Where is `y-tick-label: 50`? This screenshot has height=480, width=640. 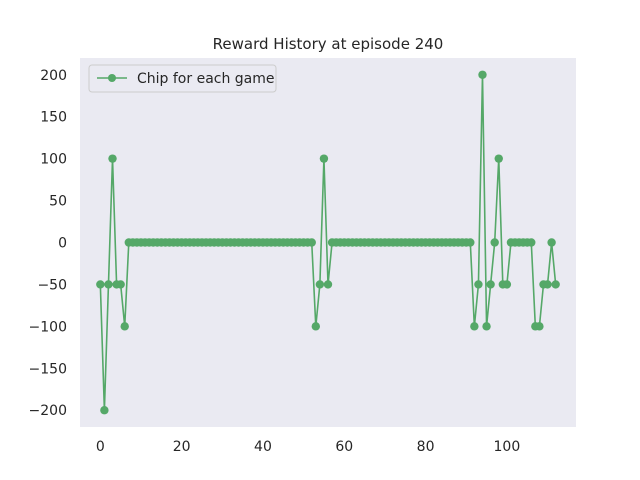
y-tick-label: 50 is located at coordinates (58, 202).